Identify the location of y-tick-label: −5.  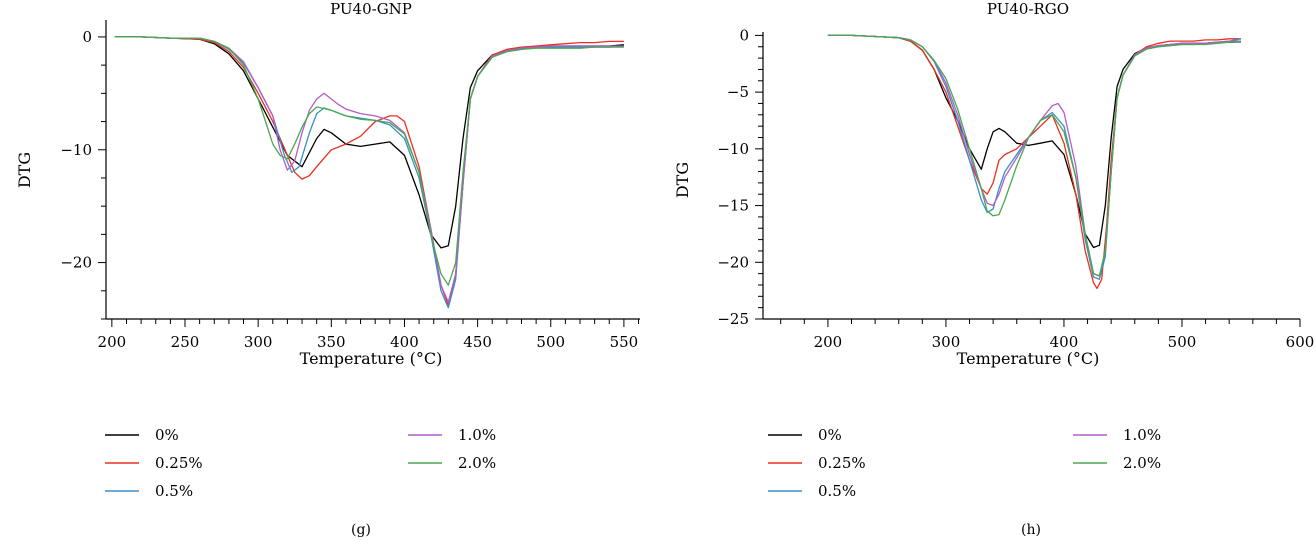
(738, 92).